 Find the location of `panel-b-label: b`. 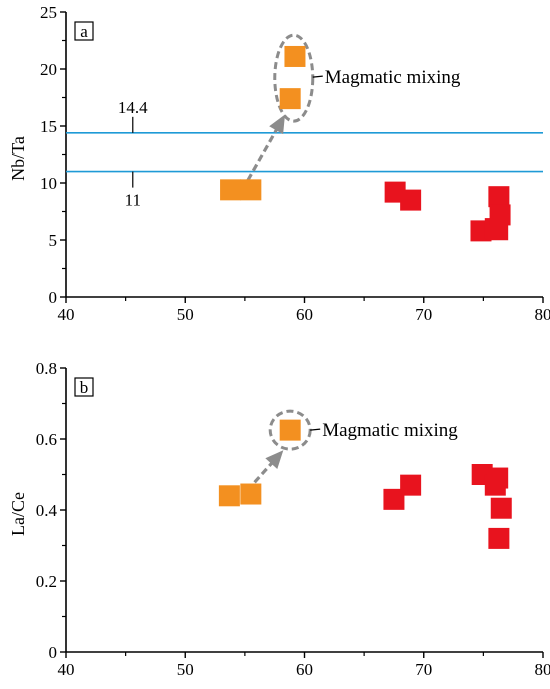

panel-b-label: b is located at coordinates (84, 387).